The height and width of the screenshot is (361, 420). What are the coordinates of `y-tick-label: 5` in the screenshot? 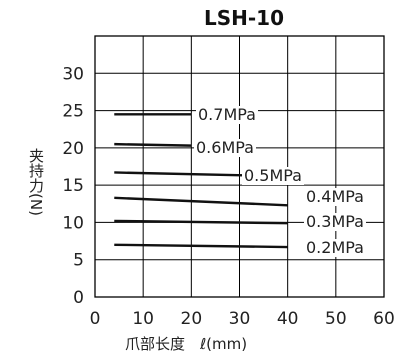 It's located at (78, 261).